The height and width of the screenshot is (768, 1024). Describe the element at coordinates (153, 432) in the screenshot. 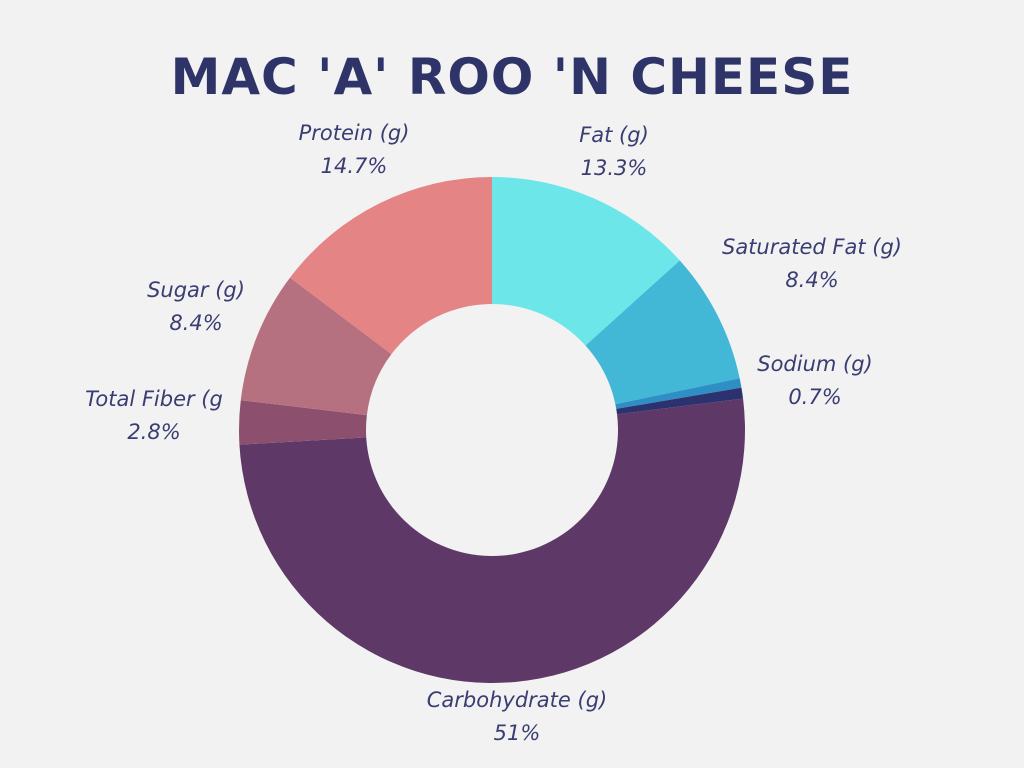

I see `slice-label-value: 2.8%` at that location.